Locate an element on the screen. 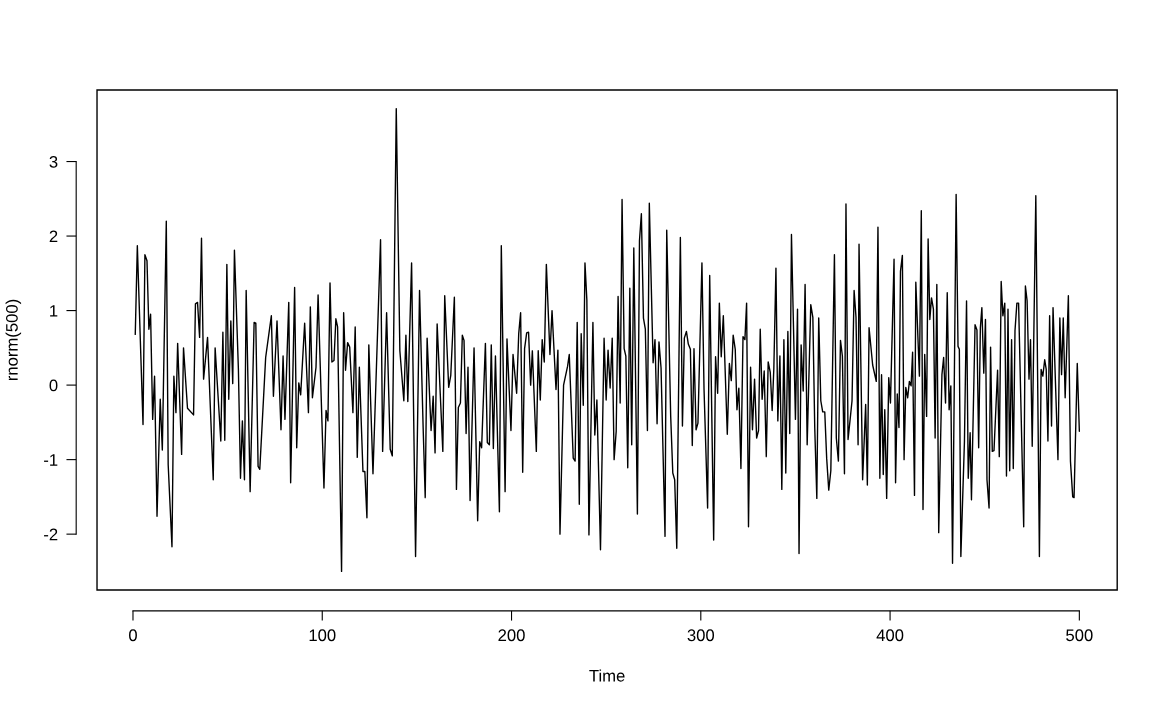  x-tick-label: 100 is located at coordinates (322, 635).